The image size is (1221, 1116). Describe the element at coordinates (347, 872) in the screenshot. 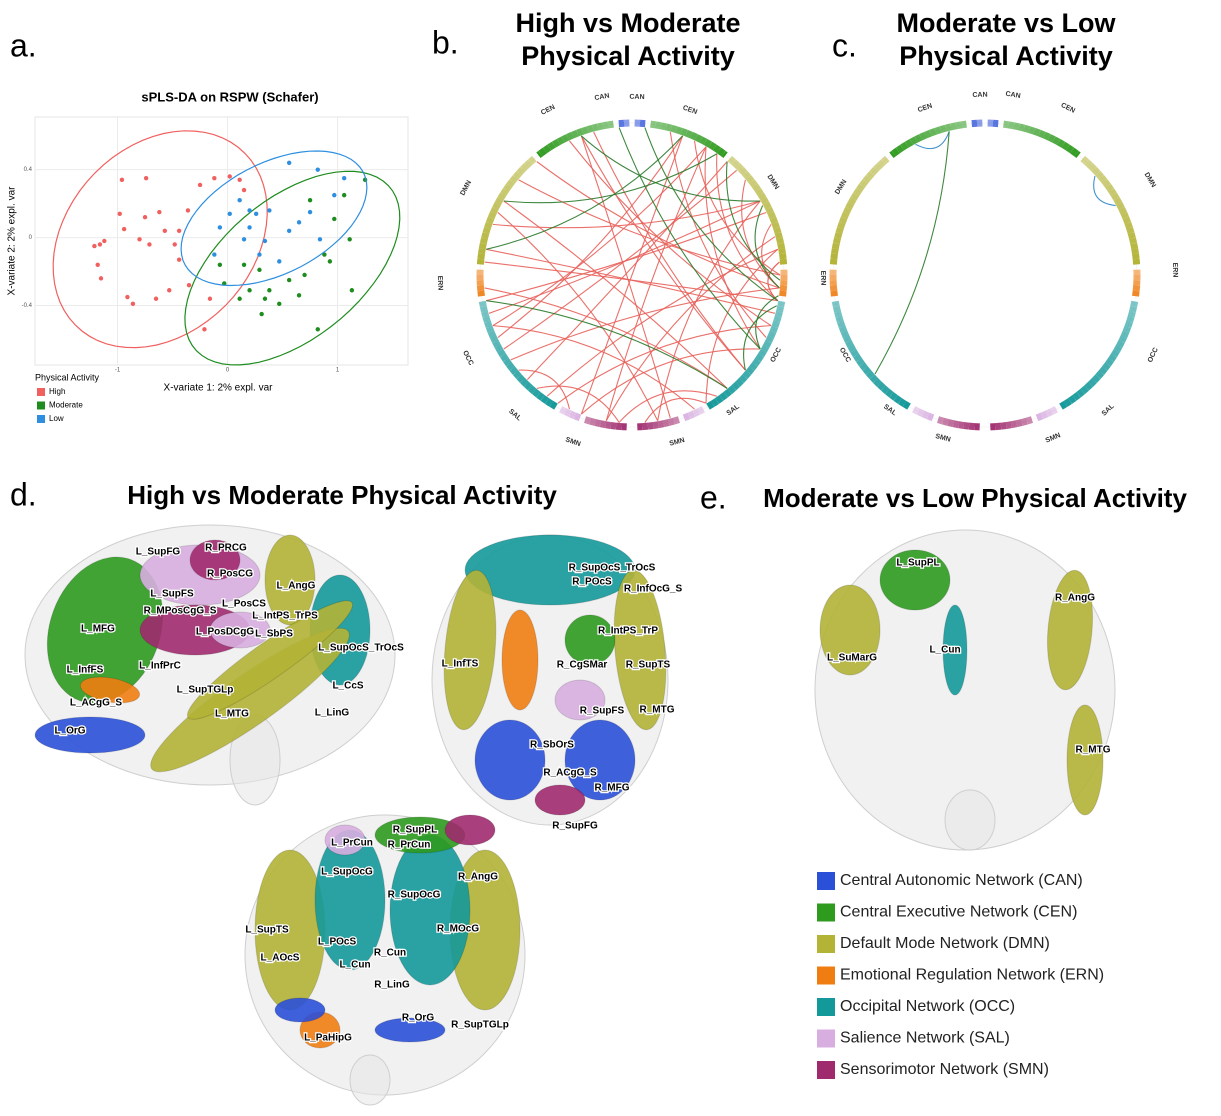

I see `region-label: L_SupOcG` at that location.